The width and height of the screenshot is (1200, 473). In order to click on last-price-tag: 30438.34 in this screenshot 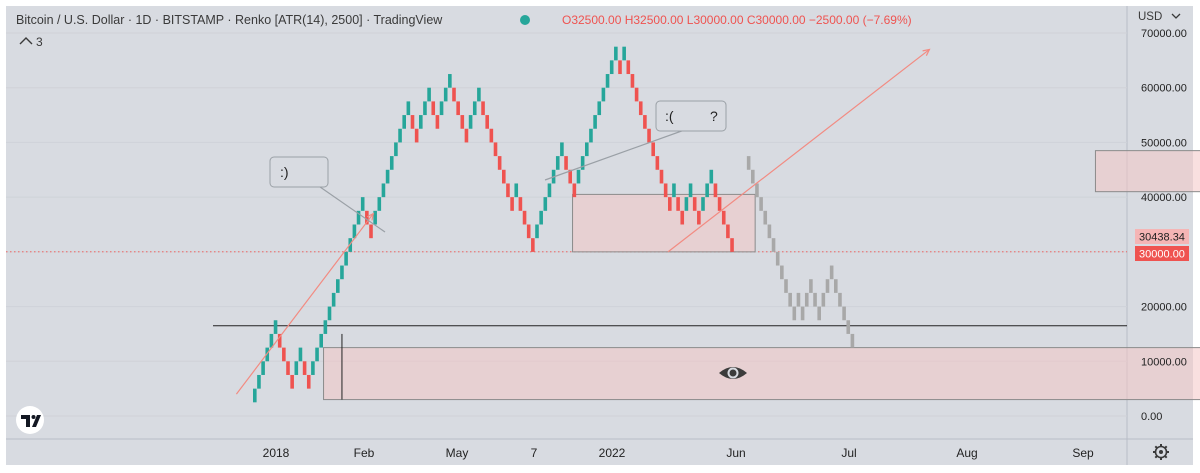, I will do `click(1162, 236)`.